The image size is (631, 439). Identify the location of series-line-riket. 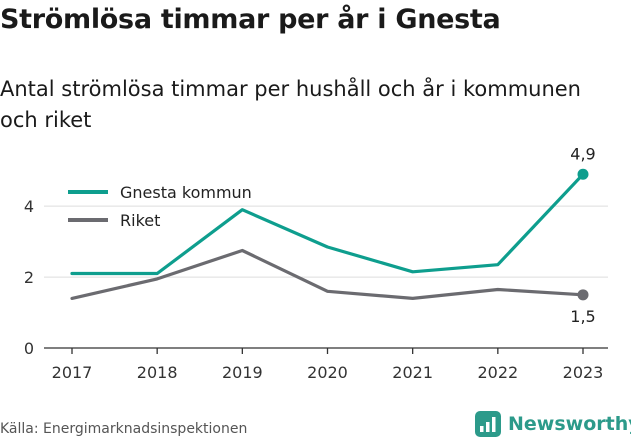
(327, 274).